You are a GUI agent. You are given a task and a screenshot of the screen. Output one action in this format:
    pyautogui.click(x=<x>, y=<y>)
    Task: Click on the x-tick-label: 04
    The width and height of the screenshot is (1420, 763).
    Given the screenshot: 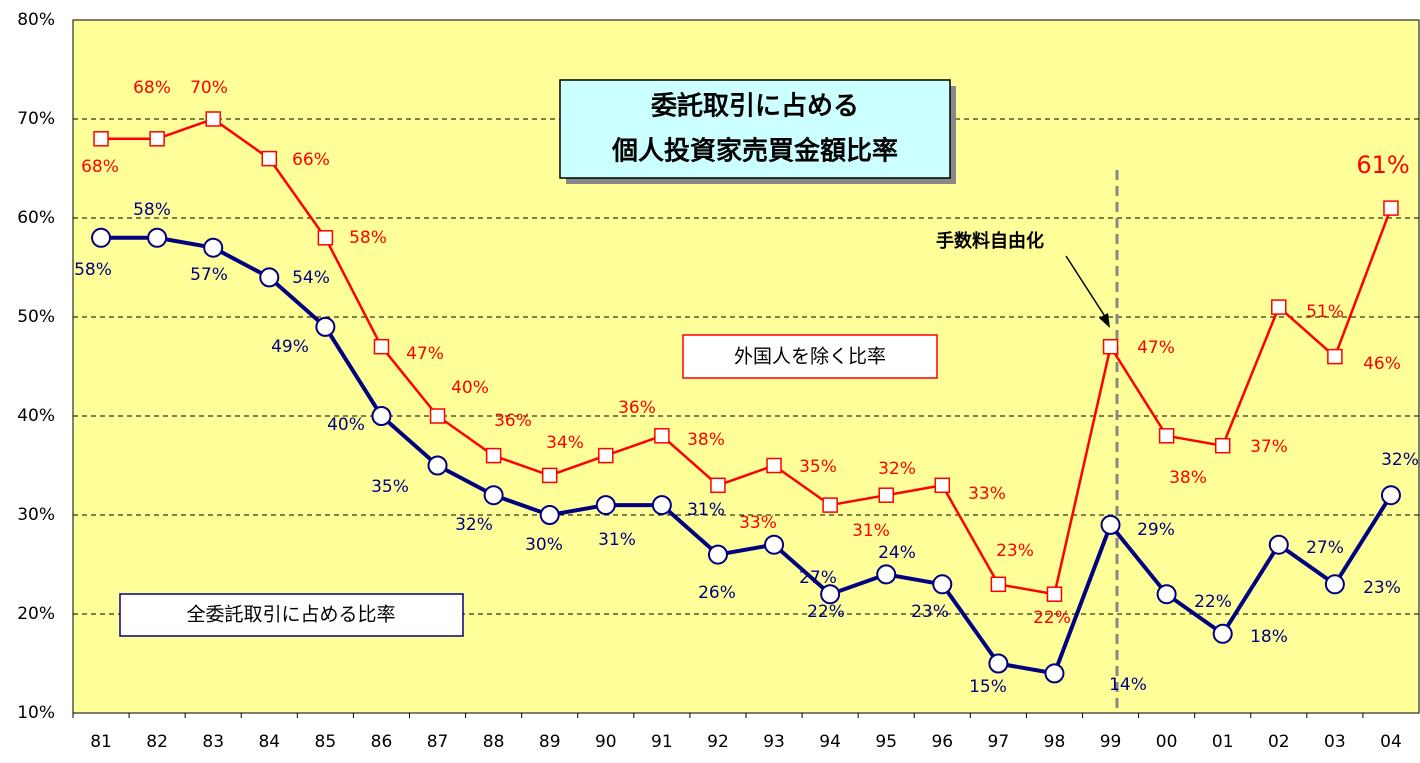 What is the action you would take?
    pyautogui.click(x=1391, y=742)
    